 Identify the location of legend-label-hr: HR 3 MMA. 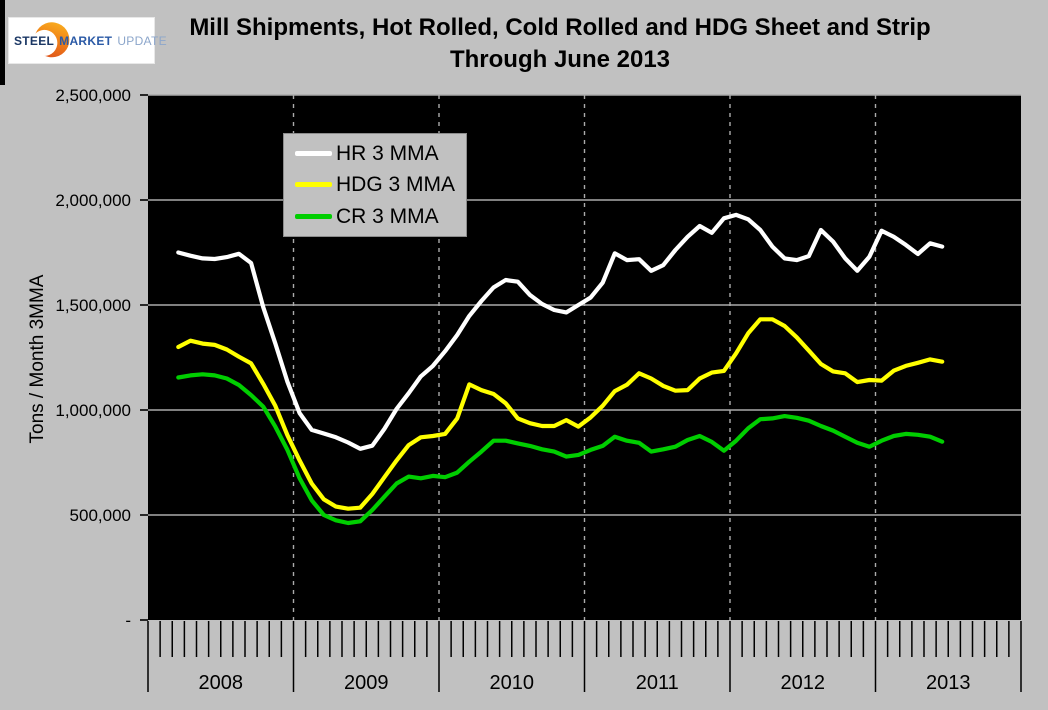
(387, 154).